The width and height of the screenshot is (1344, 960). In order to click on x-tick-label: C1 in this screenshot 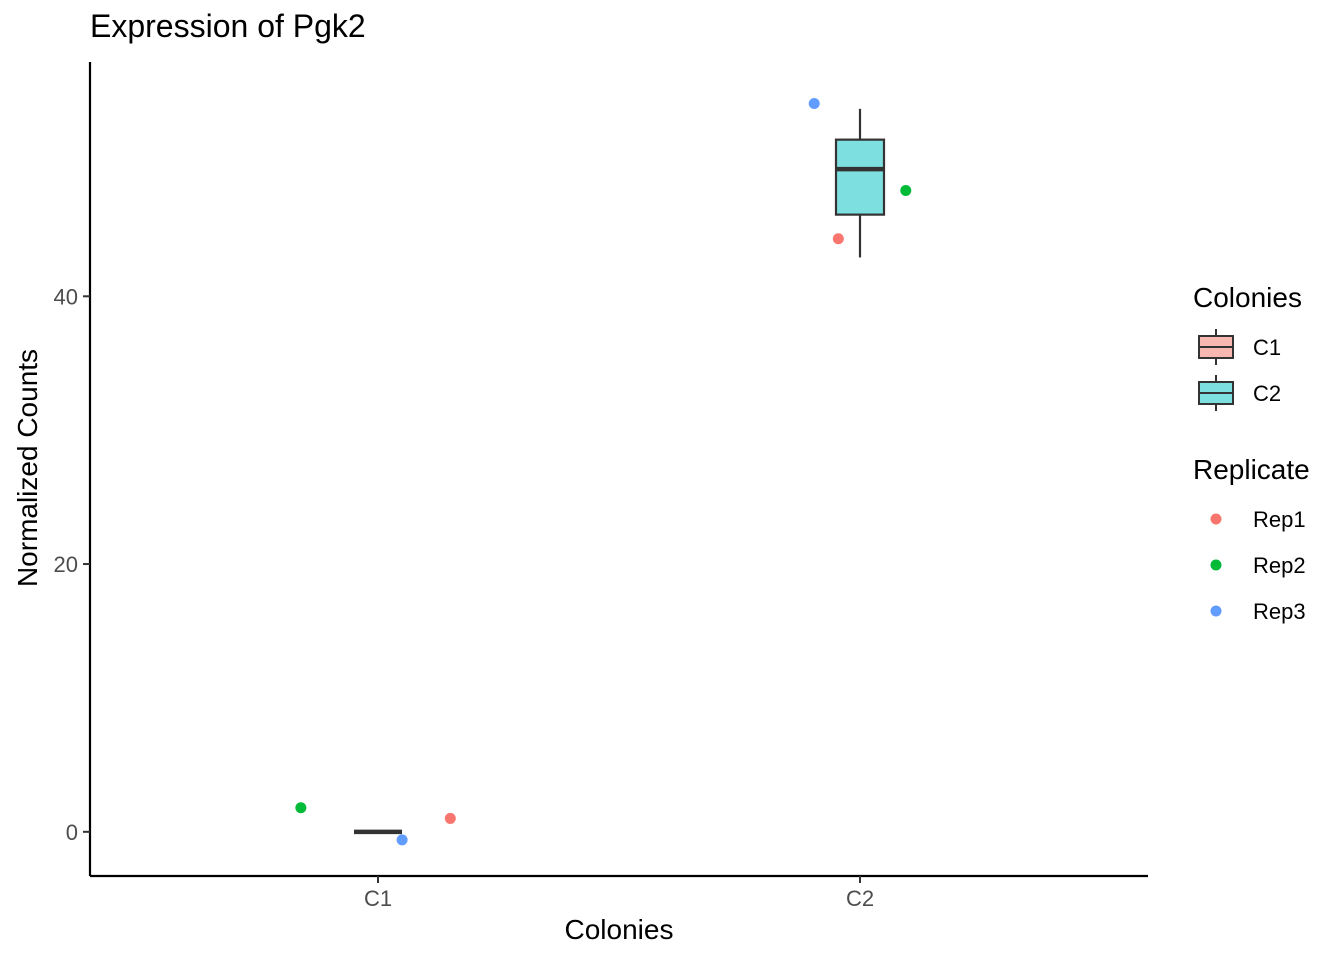, I will do `click(378, 898)`.